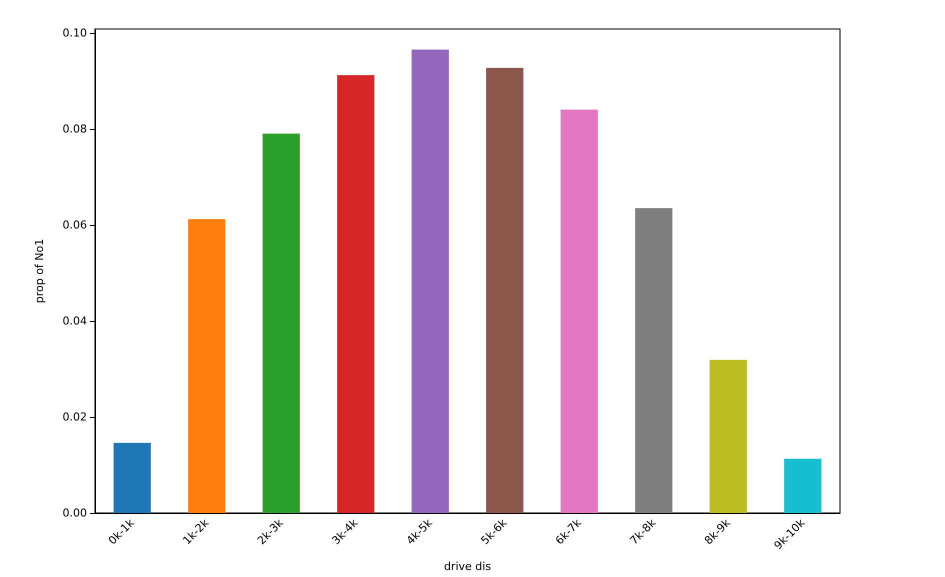 This screenshot has height=577, width=945. Describe the element at coordinates (74, 129) in the screenshot. I see `y-tick-label: 0.08` at that location.